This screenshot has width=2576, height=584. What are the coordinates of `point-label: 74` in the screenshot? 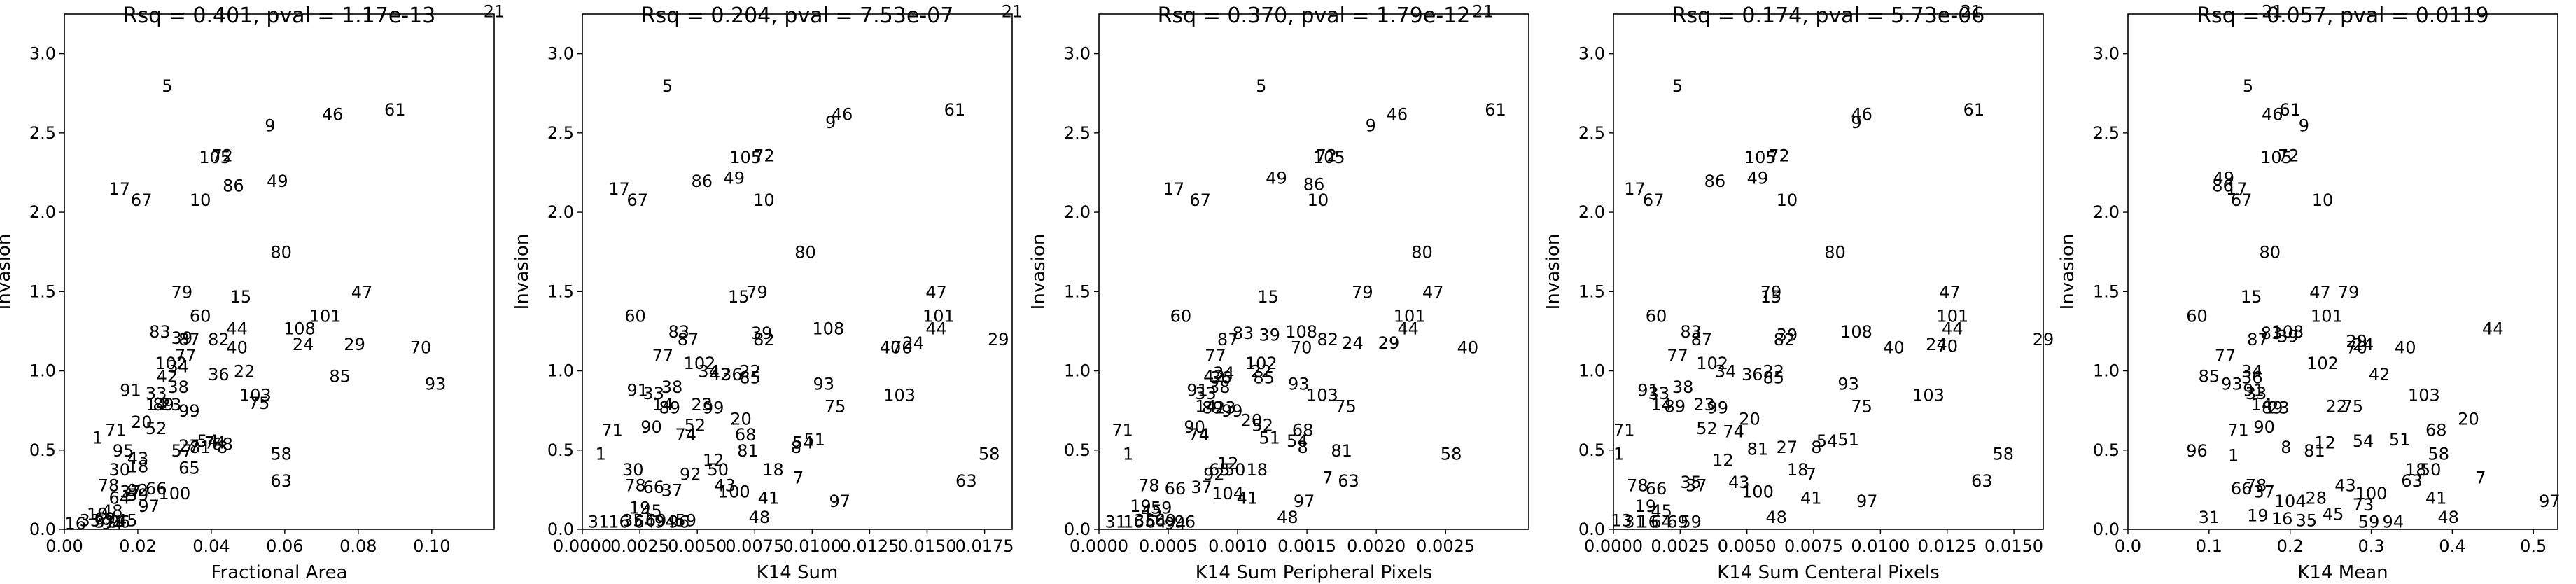 It's located at (685, 435).